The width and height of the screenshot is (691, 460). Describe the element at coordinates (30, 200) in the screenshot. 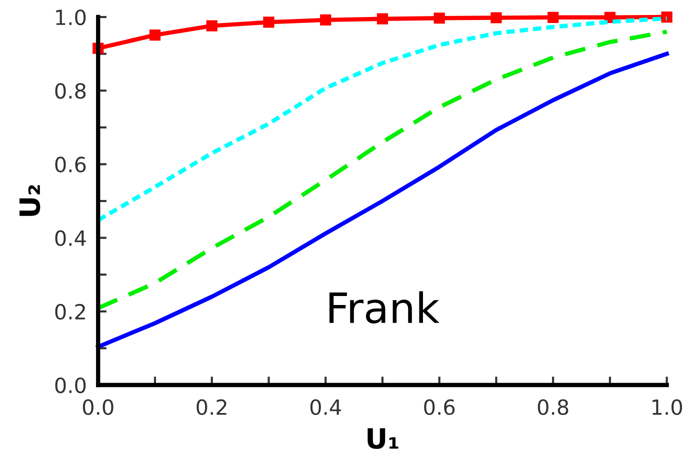

I see `y-axis-title: U₂` at that location.